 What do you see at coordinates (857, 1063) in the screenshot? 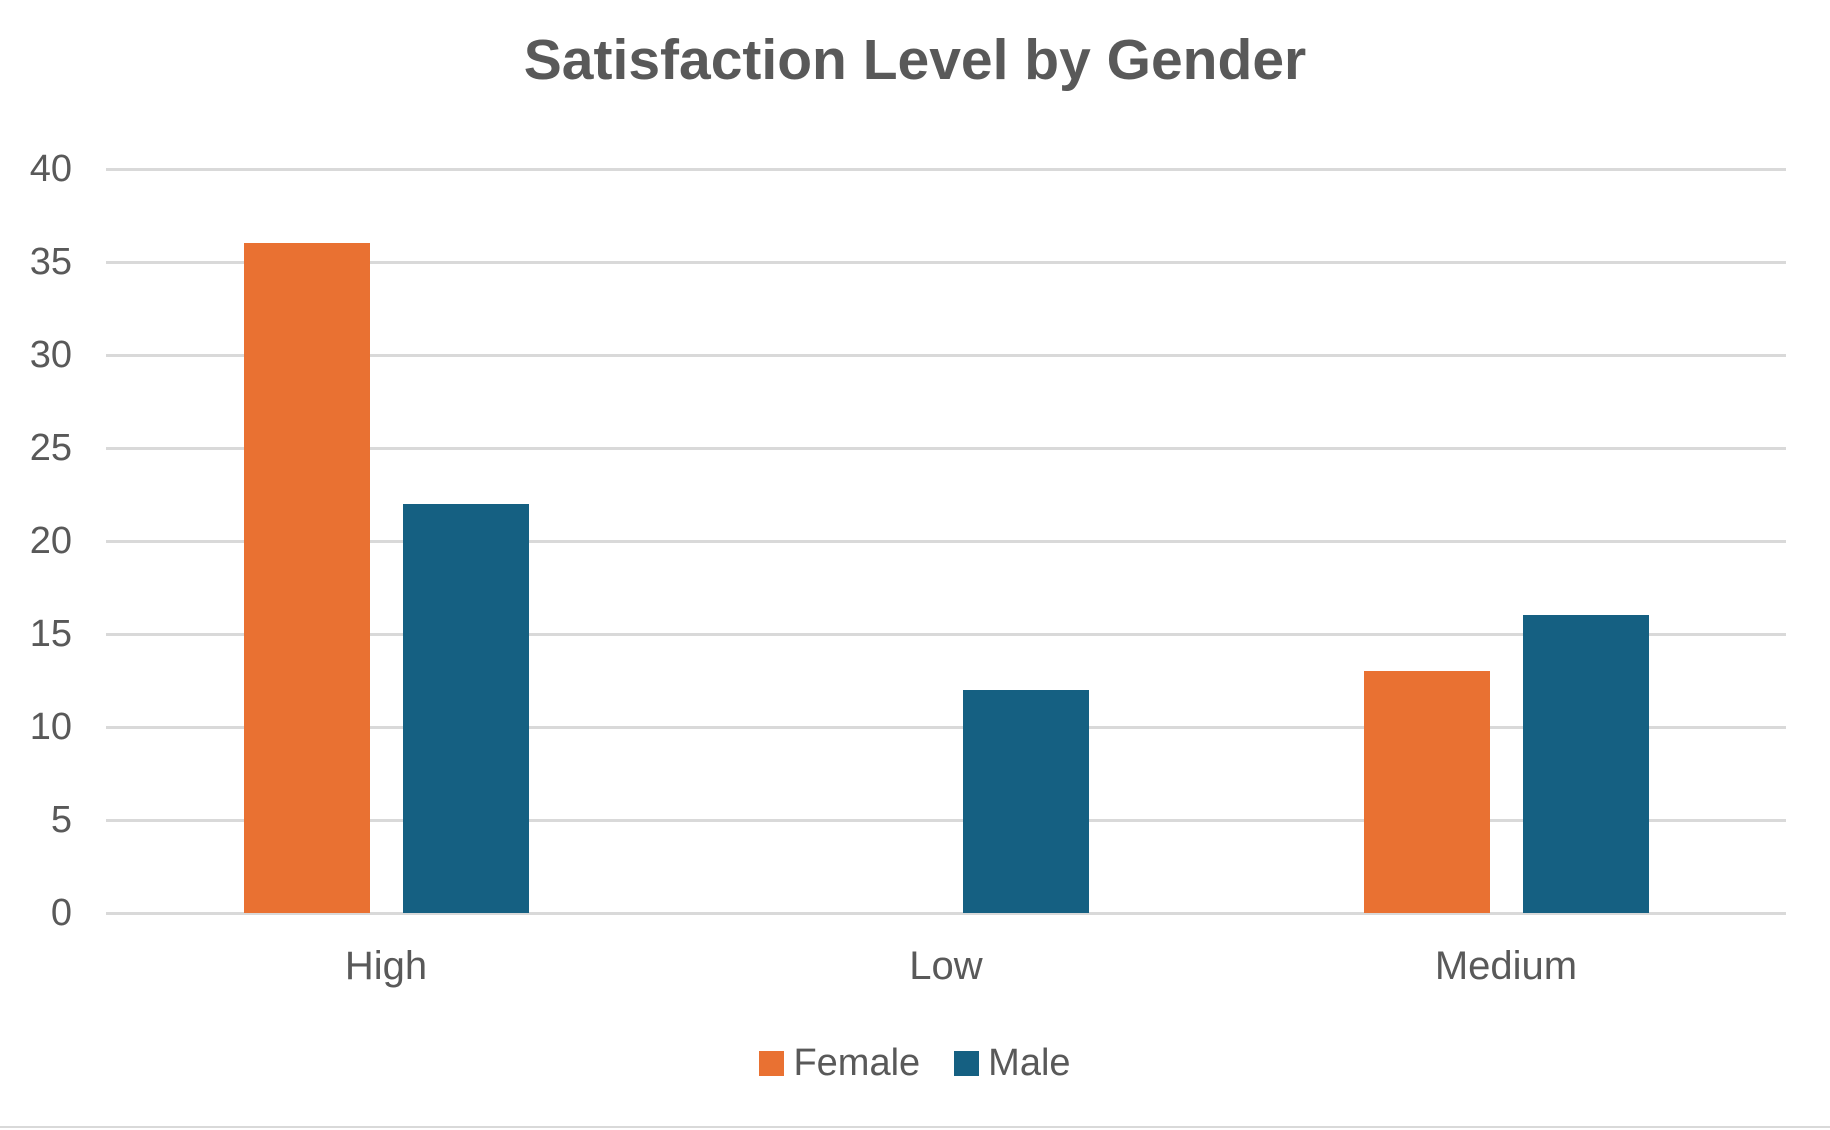
I see `legend-label-female: Female` at bounding box center [857, 1063].